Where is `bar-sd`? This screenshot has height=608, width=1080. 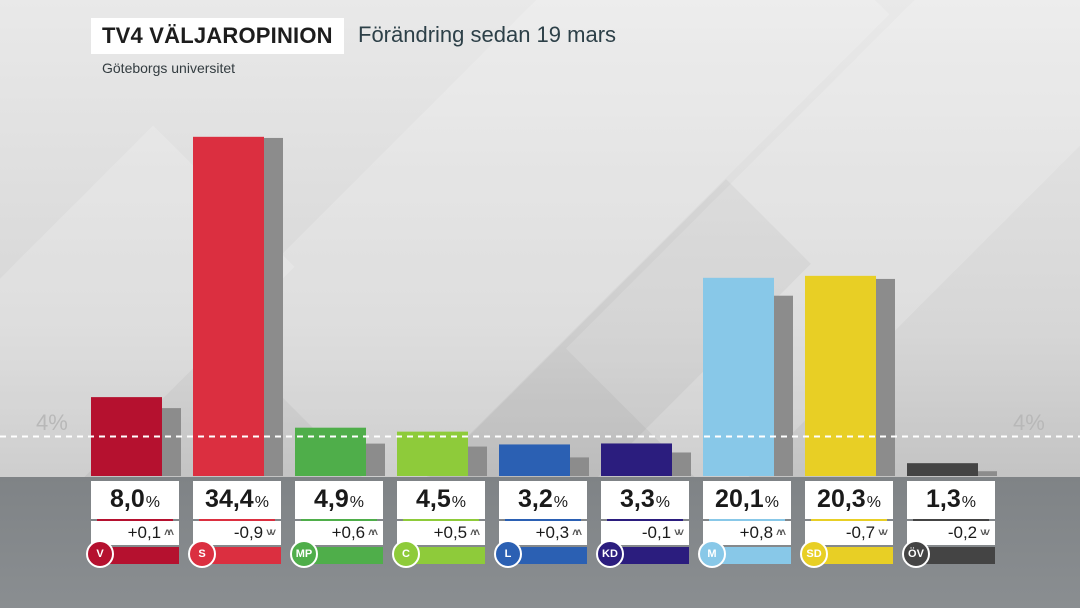 bar-sd is located at coordinates (840, 375).